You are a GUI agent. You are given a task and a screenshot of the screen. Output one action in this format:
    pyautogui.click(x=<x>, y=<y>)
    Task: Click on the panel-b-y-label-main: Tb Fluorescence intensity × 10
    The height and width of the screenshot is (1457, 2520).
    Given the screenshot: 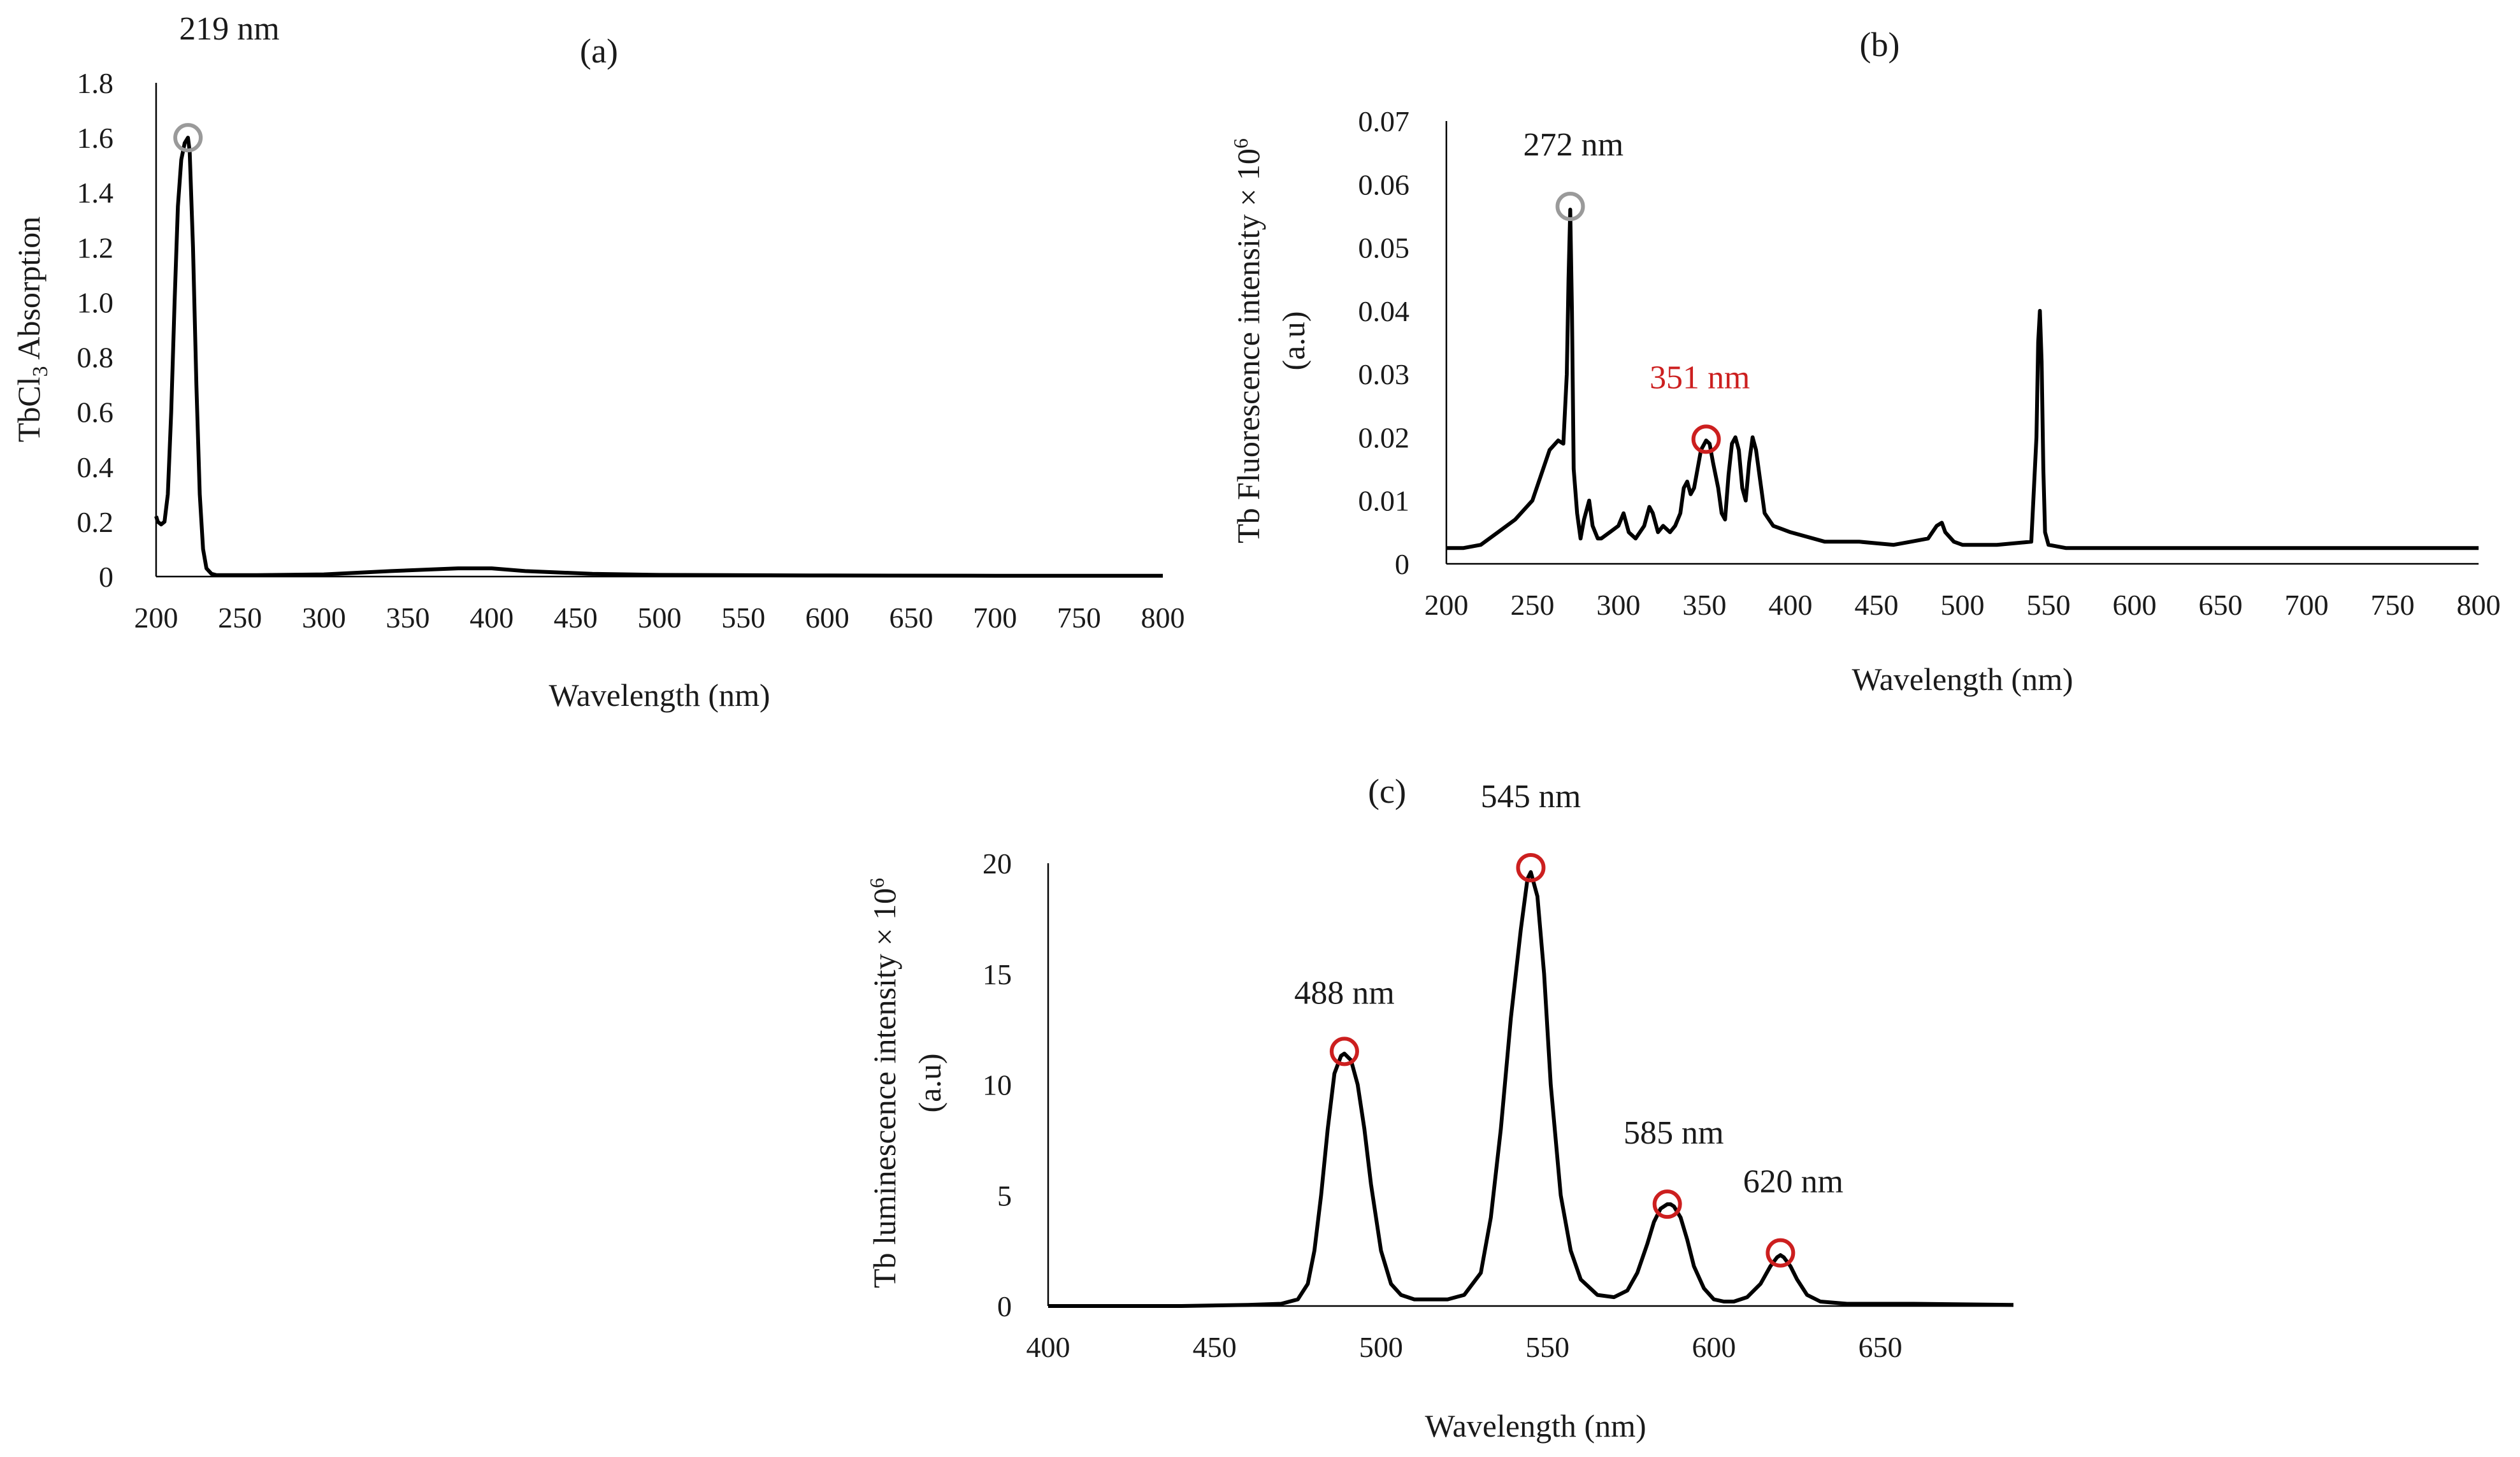 What is the action you would take?
    pyautogui.click(x=1248, y=345)
    